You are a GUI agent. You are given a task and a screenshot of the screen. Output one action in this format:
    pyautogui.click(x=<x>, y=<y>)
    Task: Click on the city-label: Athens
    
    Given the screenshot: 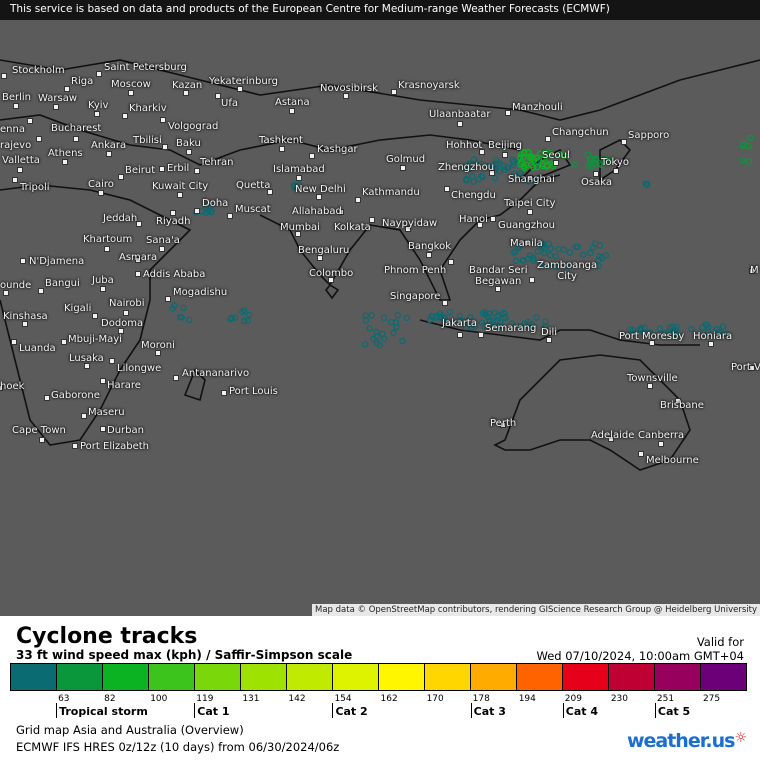 What is the action you would take?
    pyautogui.click(x=65, y=153)
    